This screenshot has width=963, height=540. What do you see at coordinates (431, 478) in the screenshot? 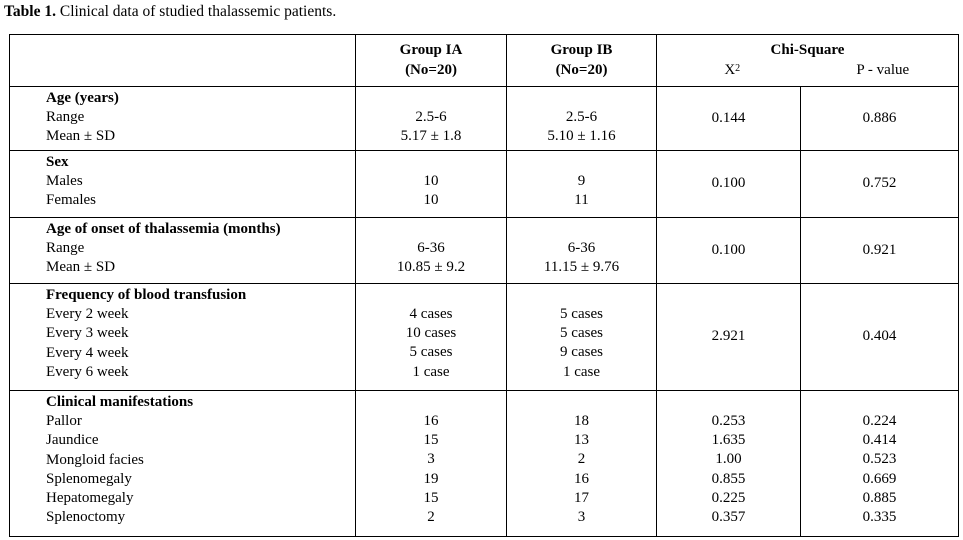
I see `group-ia-value: 19` at bounding box center [431, 478].